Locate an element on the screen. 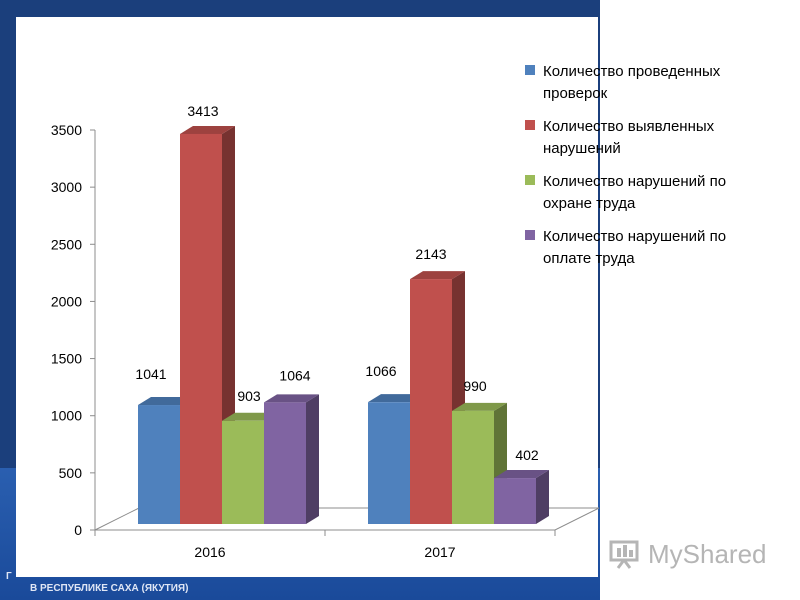 The width and height of the screenshot is (800, 600). data-label: 903 is located at coordinates (249, 396).